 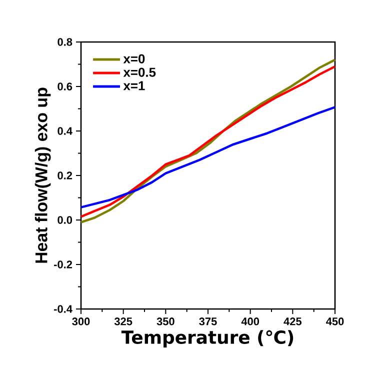 What do you see at coordinates (65, 86) in the screenshot?
I see `y-tick-label: 0.6` at bounding box center [65, 86].